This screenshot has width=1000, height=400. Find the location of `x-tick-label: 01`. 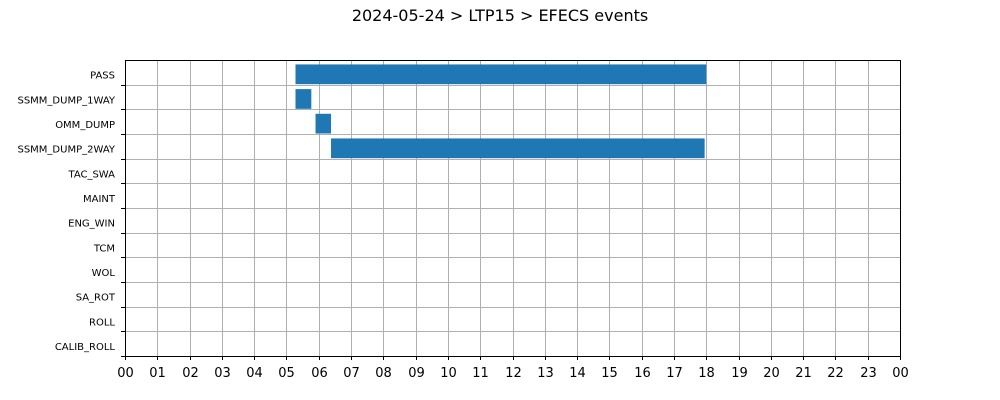

x-tick-label: 01 is located at coordinates (157, 373).